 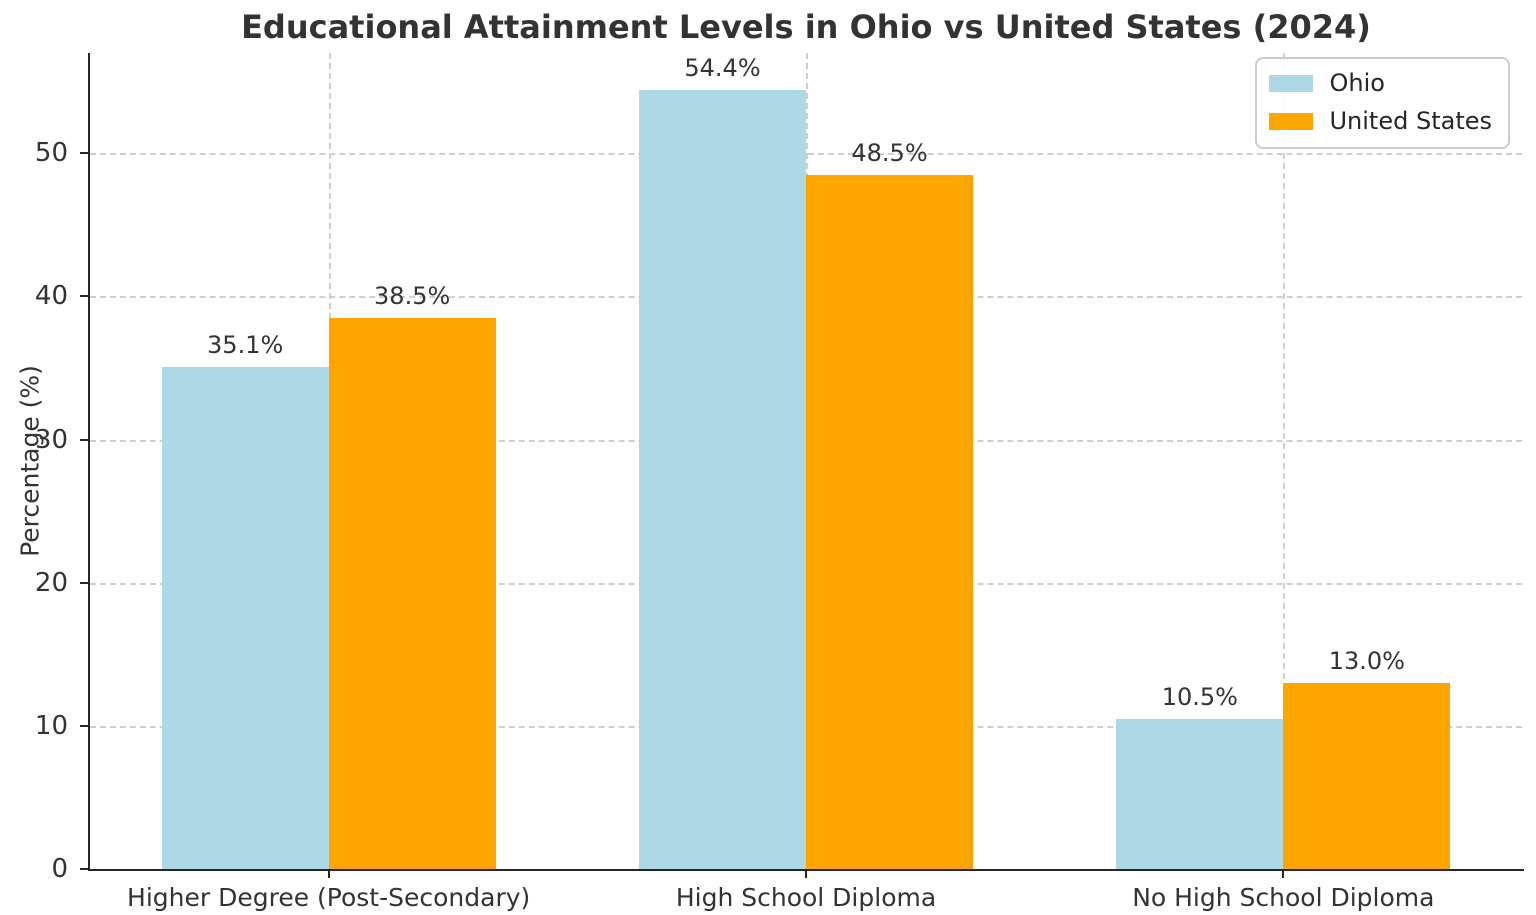 What do you see at coordinates (51, 439) in the screenshot?
I see `y-tick-label: 30` at bounding box center [51, 439].